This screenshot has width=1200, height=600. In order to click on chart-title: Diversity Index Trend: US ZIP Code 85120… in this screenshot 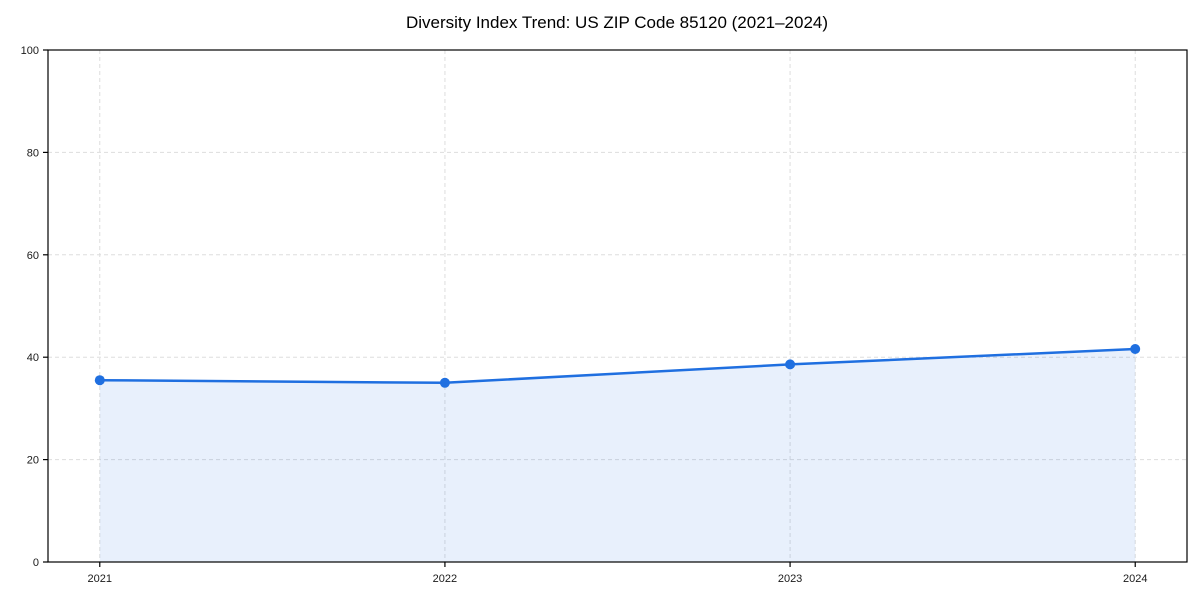, I will do `click(617, 22)`.